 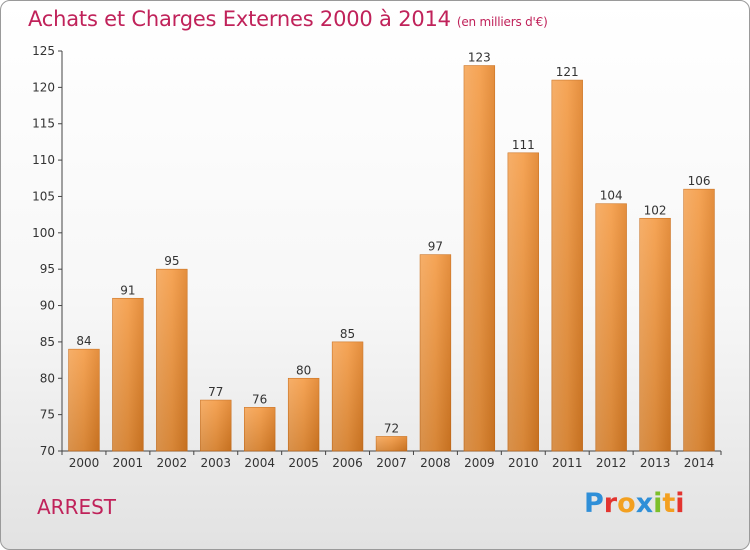 I want to click on bar-shade-2004, so click(x=260, y=429).